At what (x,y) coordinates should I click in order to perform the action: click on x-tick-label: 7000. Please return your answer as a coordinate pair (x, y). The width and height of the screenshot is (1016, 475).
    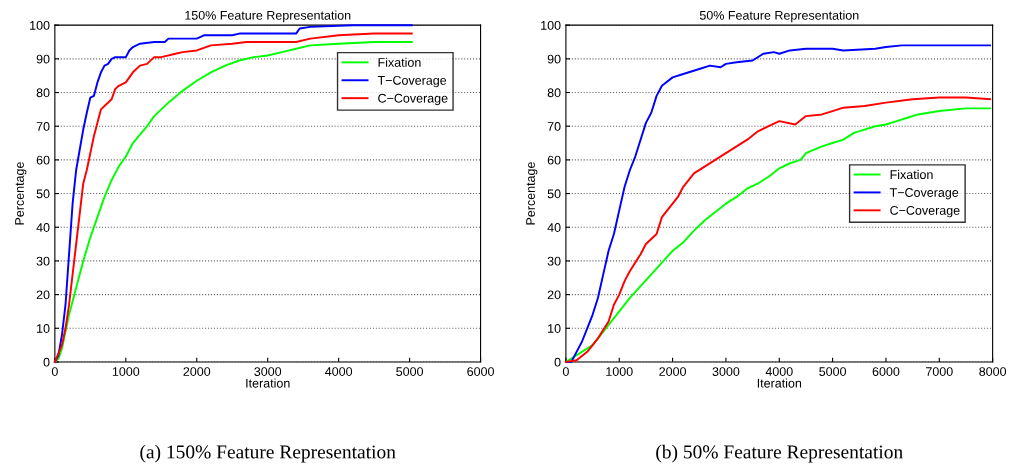
    Looking at the image, I should click on (939, 371).